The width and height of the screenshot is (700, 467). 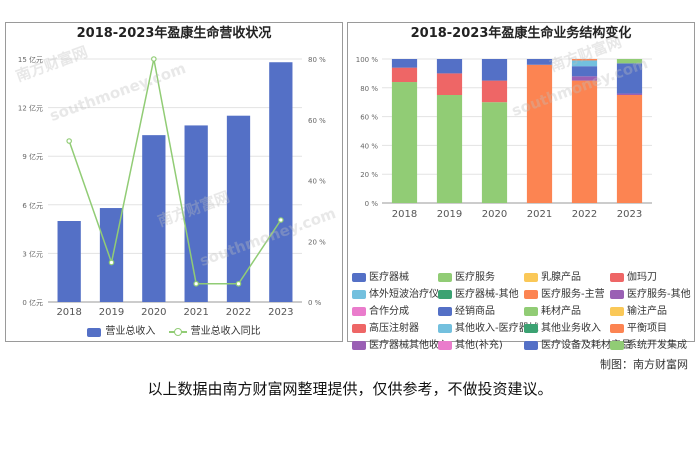 I want to click on legend-label: 系统开发集成, so click(x=657, y=345).